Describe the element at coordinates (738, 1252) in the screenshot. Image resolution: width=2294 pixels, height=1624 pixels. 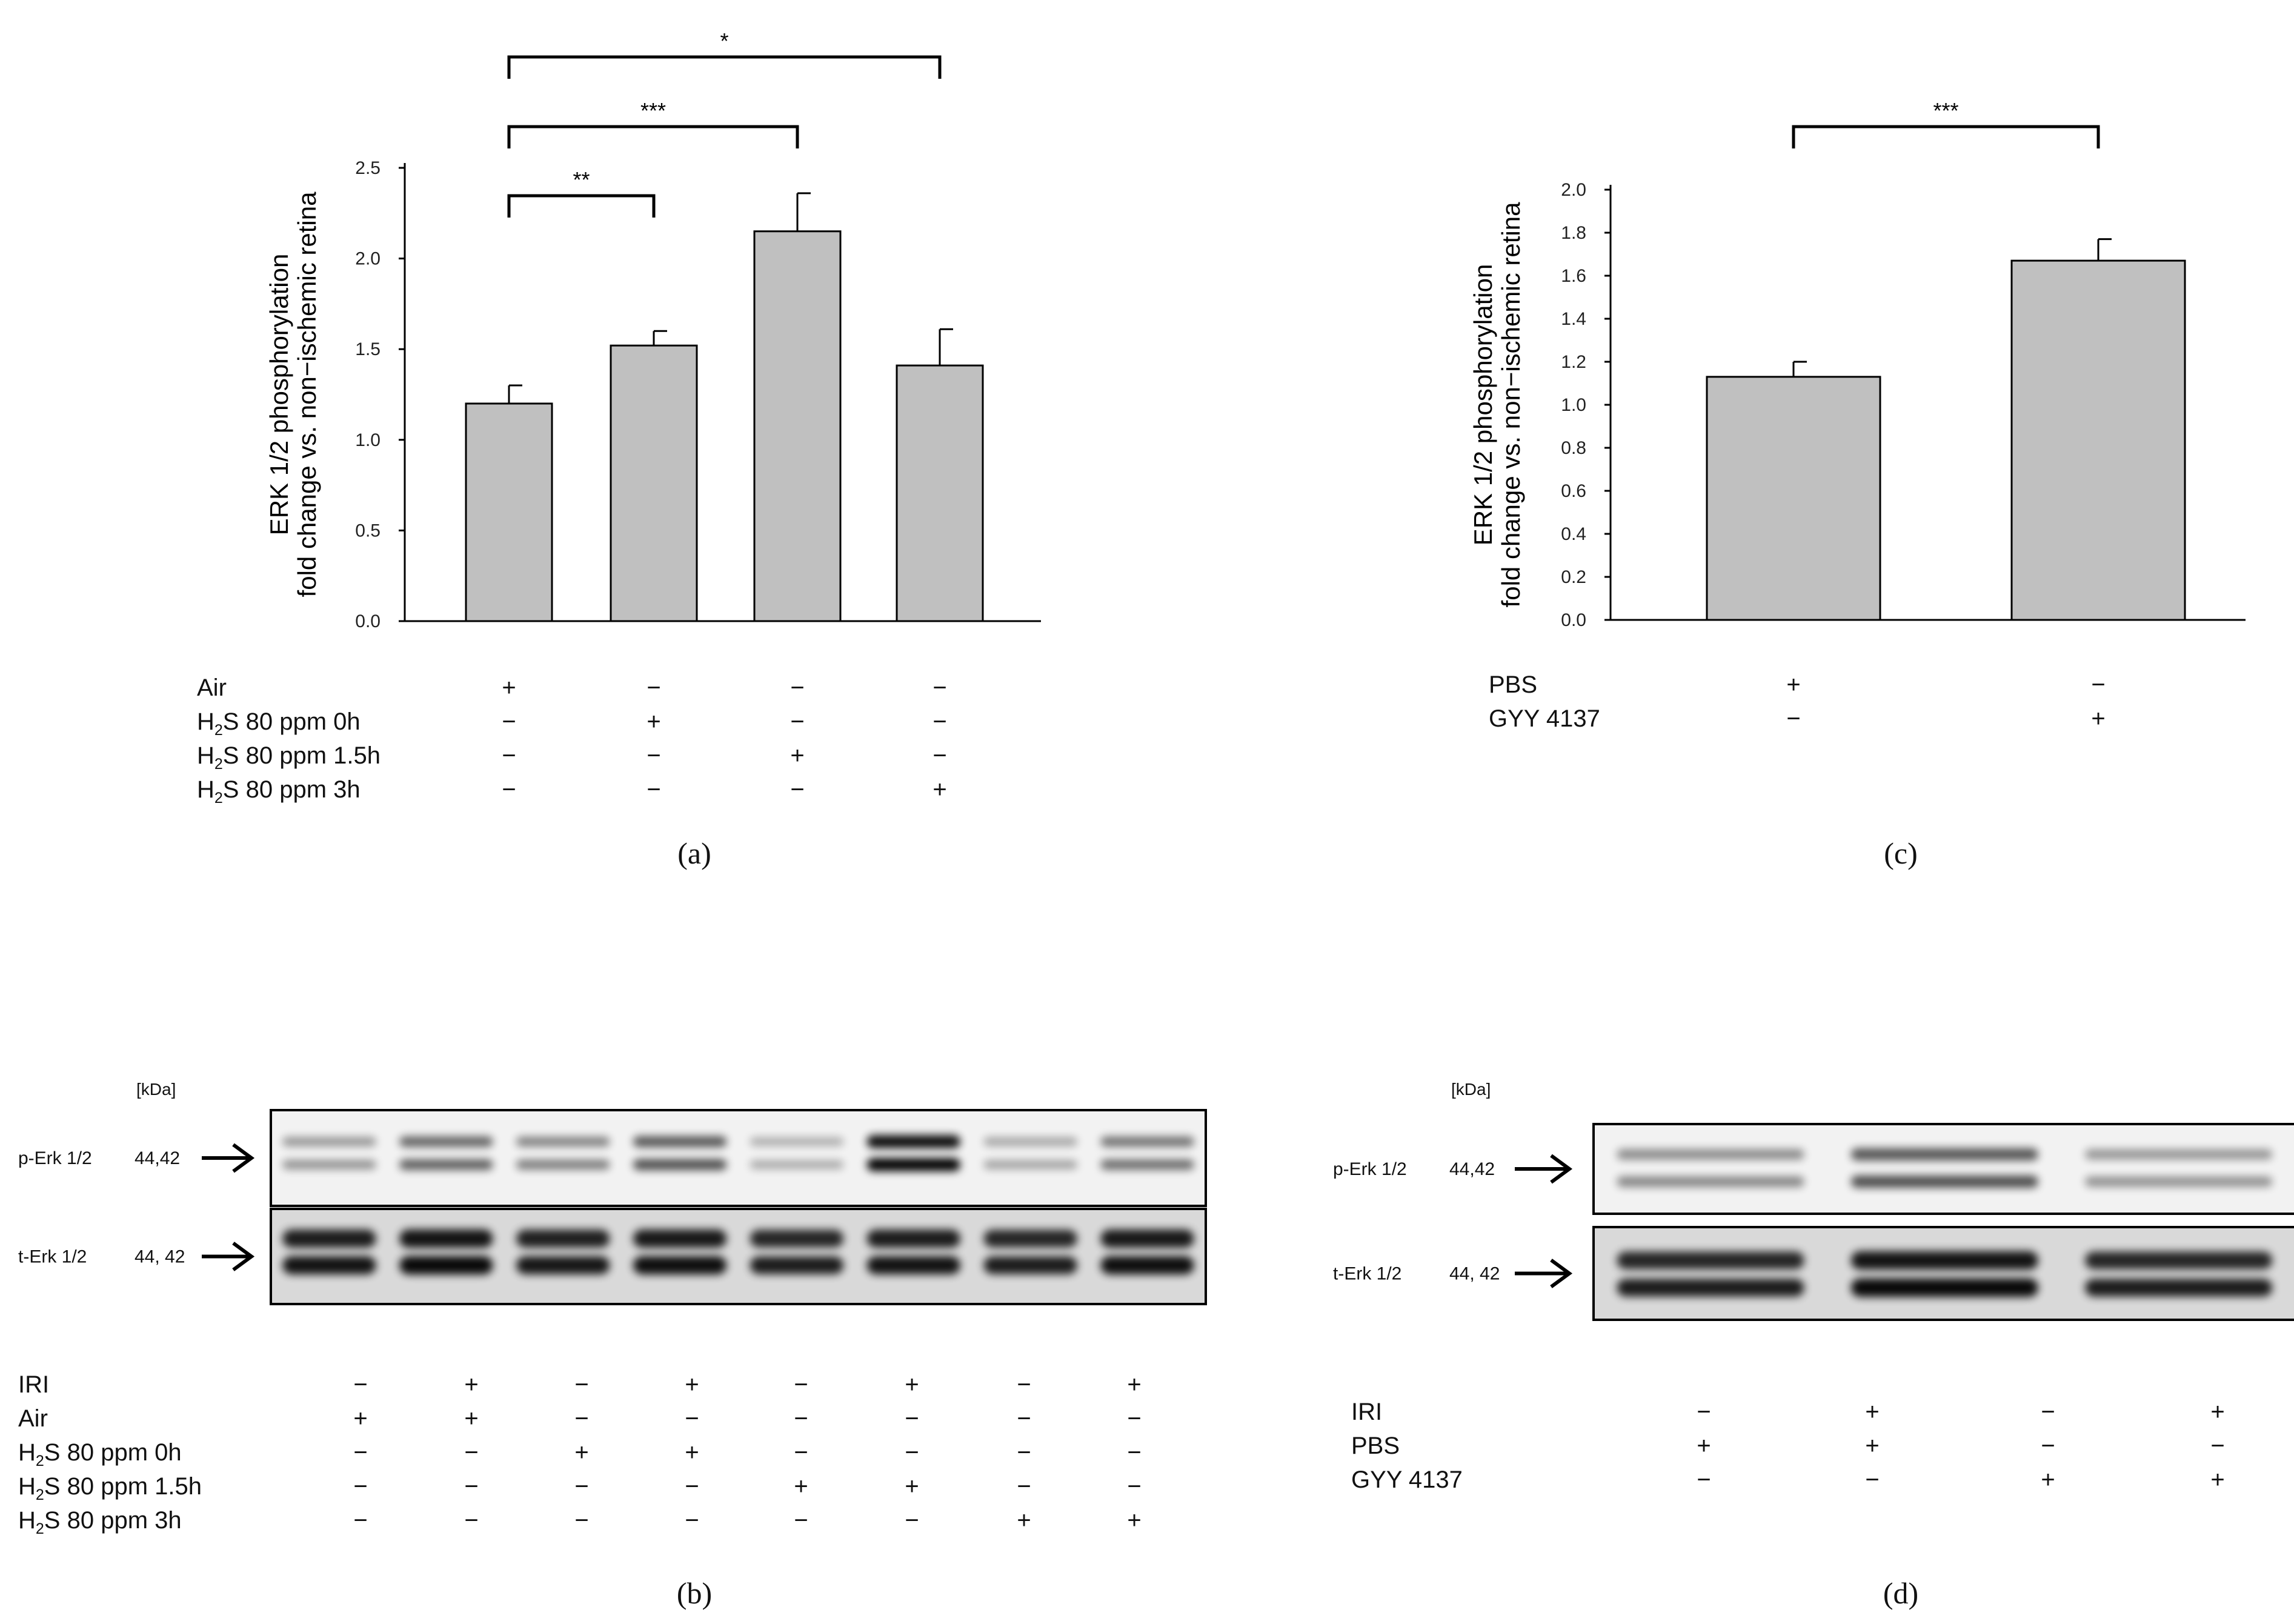
I see `band-group` at that location.